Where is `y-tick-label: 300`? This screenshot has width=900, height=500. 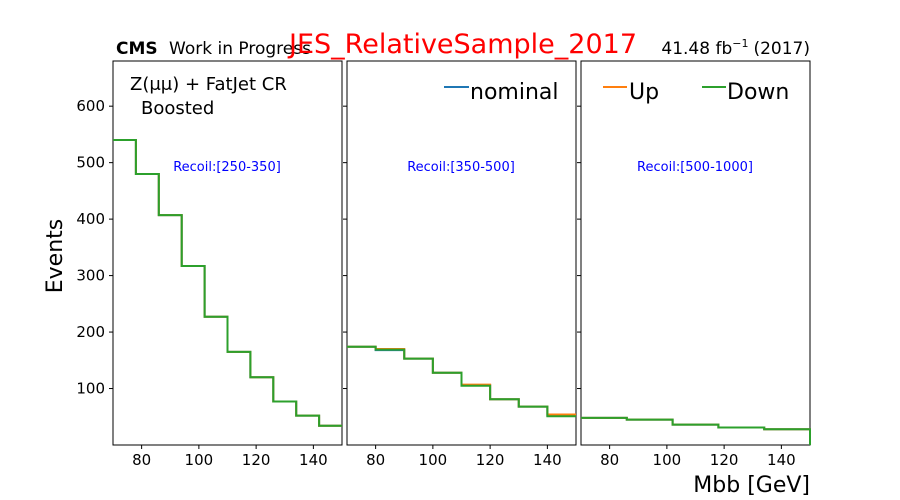 y-tick-label: 300 is located at coordinates (90, 276).